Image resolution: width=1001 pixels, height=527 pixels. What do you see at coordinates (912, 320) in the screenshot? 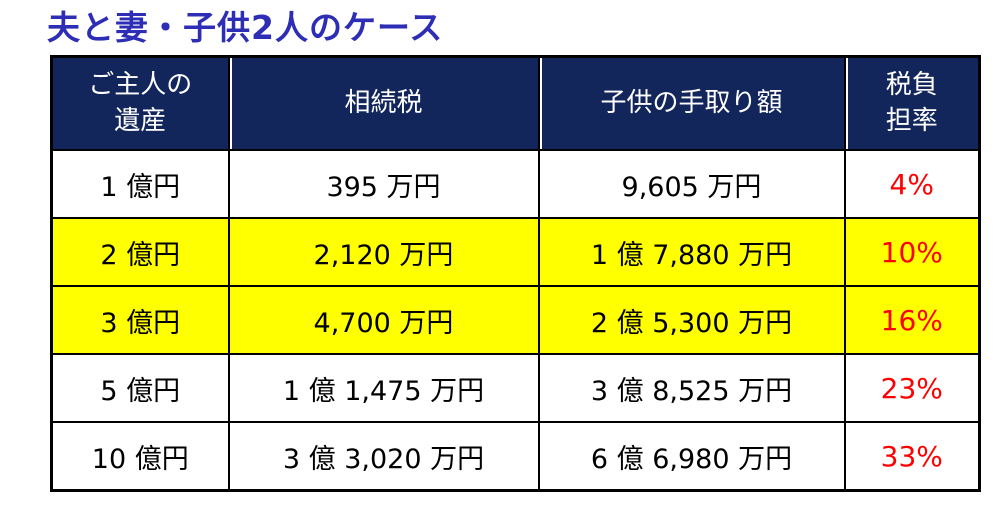
I see `cell-tax-burden-rate: 16%` at bounding box center [912, 320].